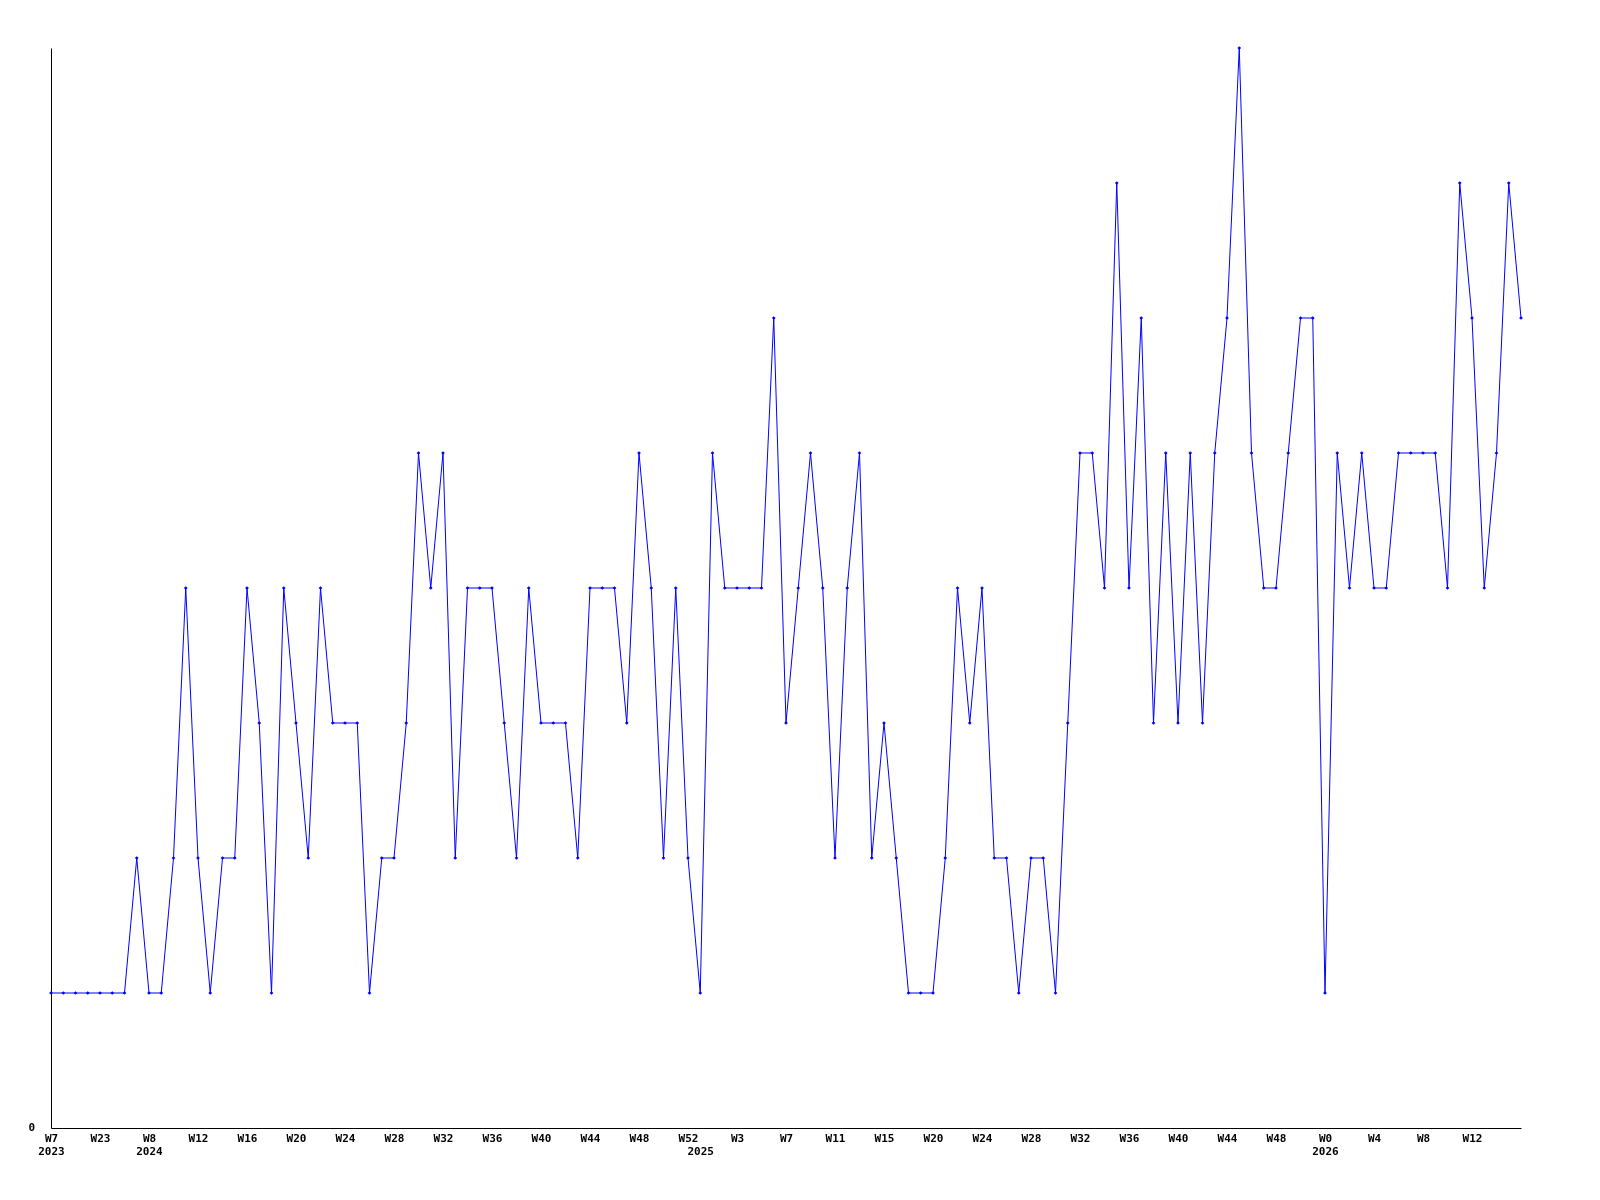  Describe the element at coordinates (884, 1138) in the screenshot. I see `x-tick-label: W15` at that location.